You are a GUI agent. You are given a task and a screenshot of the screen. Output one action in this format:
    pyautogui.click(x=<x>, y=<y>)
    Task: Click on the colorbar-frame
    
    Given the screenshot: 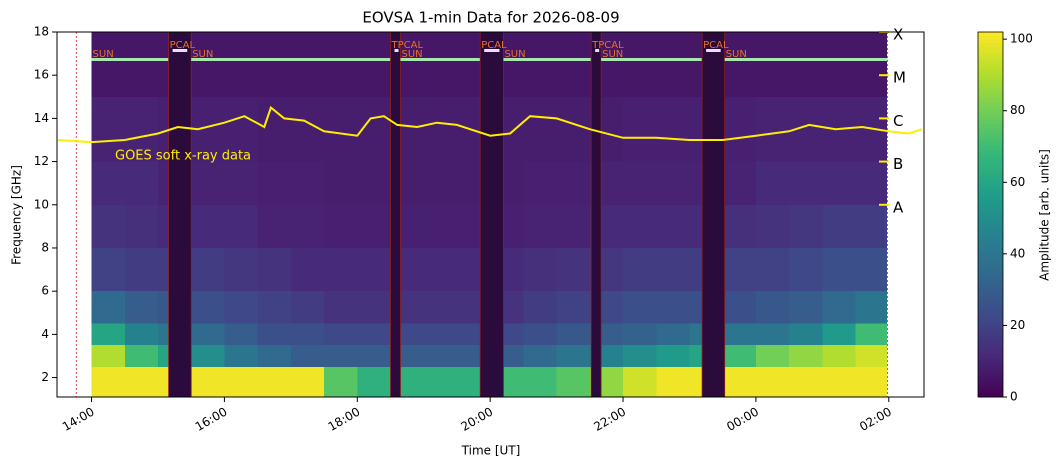 What is the action you would take?
    pyautogui.click(x=990, y=214)
    